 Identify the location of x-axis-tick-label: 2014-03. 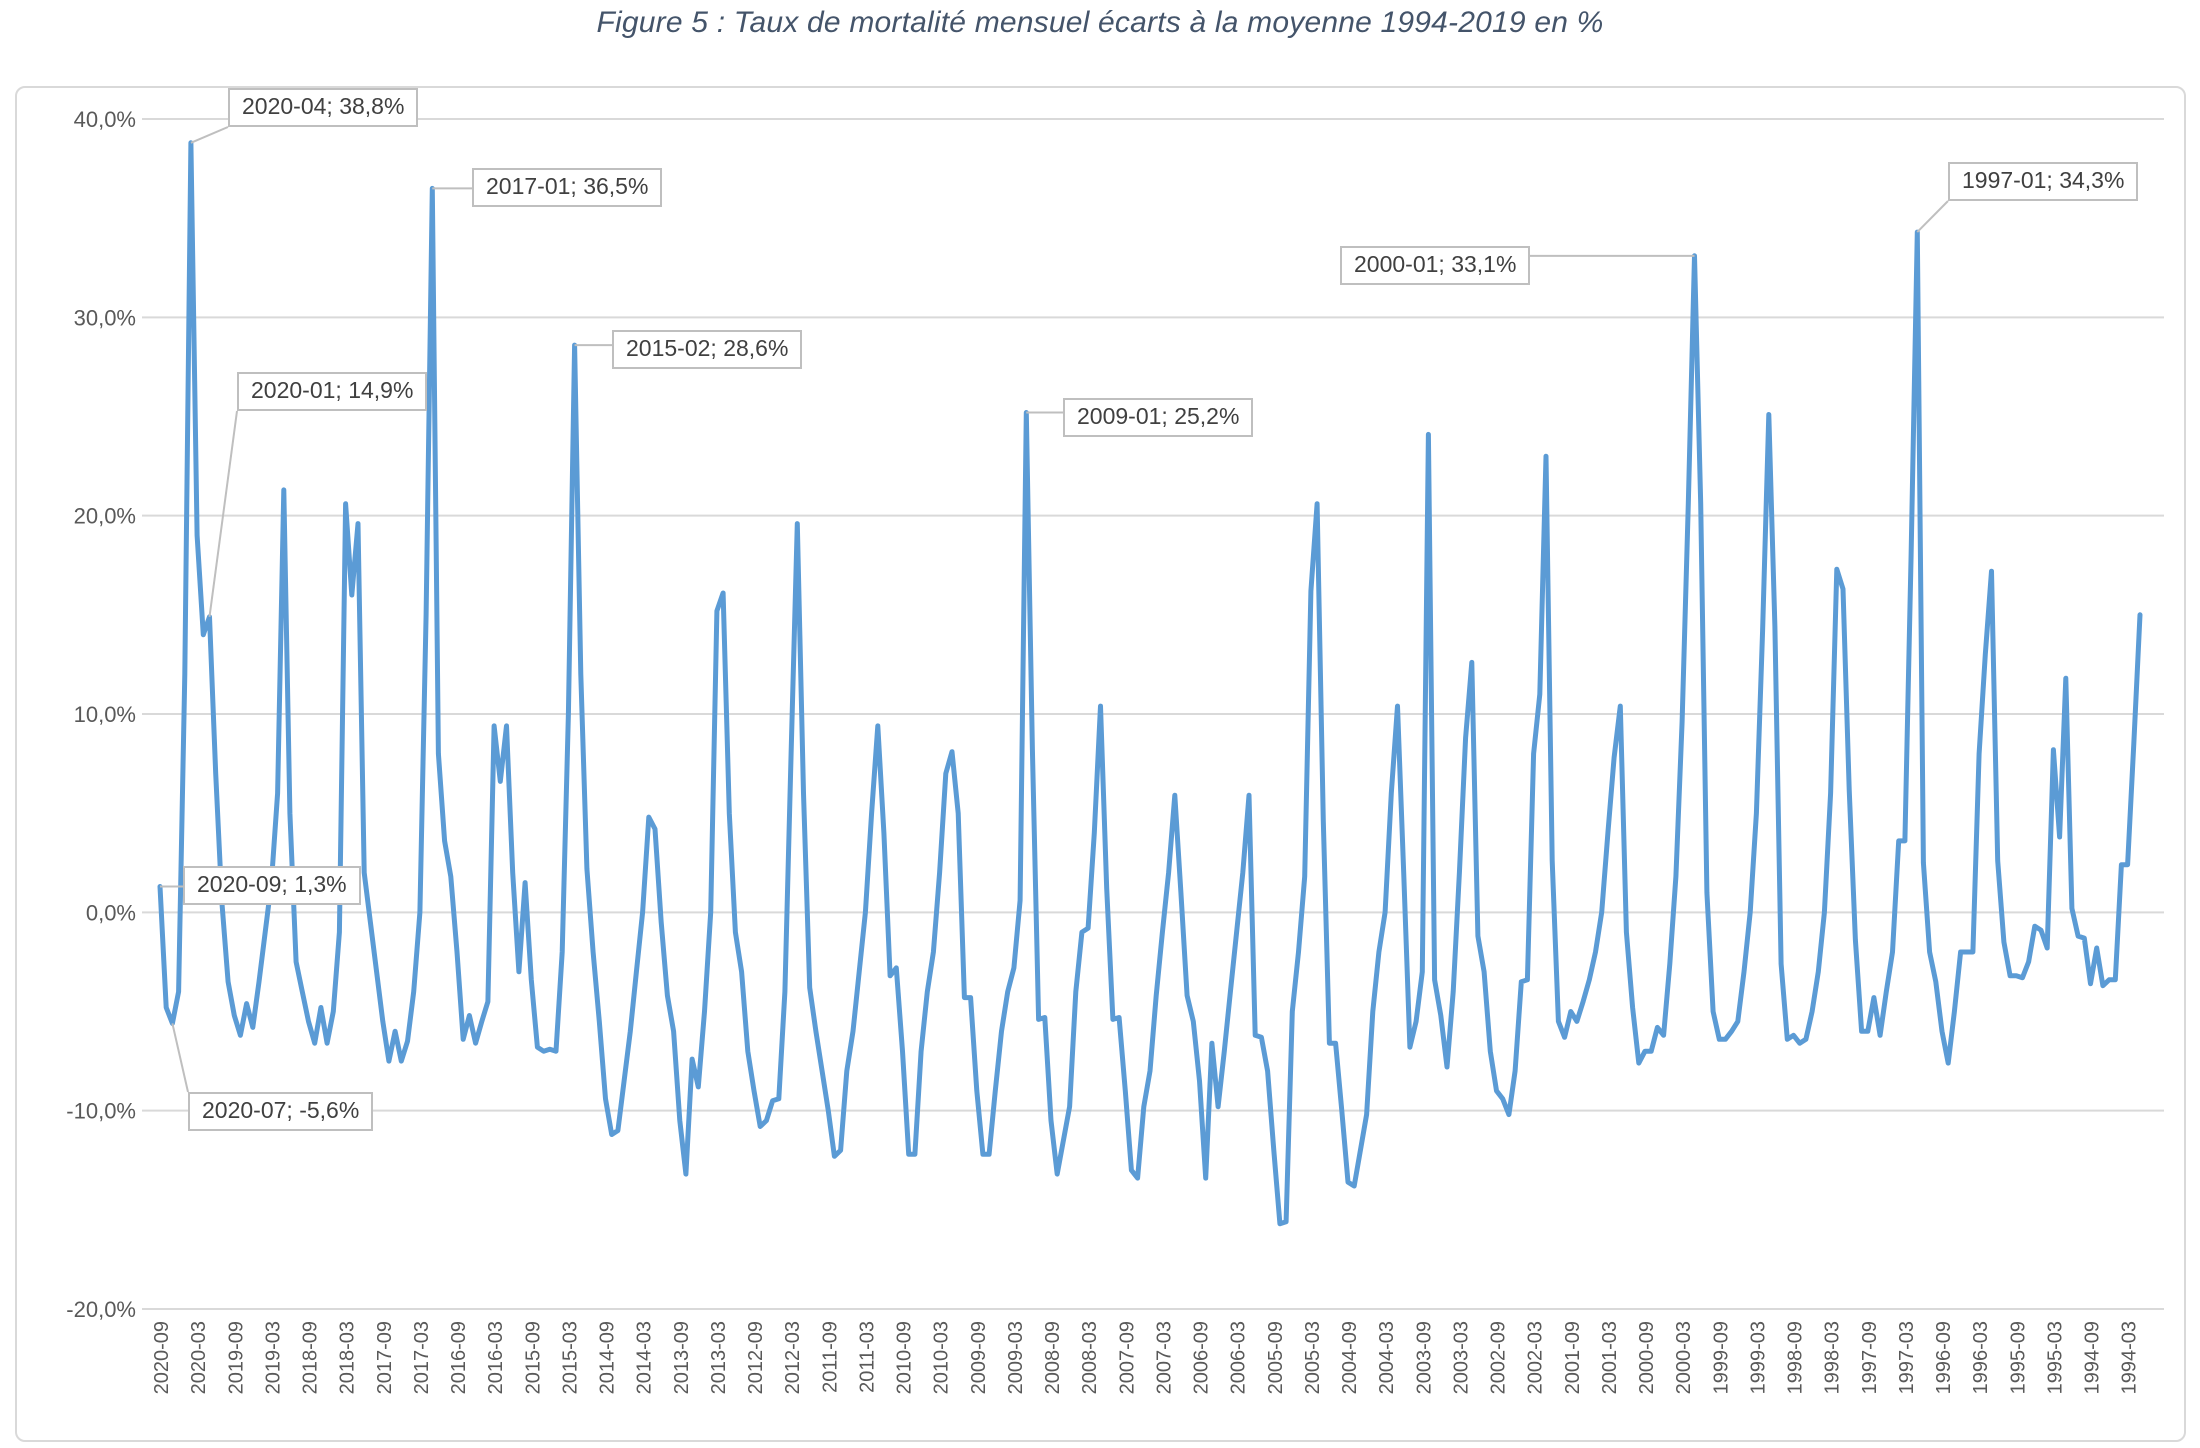
(645, 1357).